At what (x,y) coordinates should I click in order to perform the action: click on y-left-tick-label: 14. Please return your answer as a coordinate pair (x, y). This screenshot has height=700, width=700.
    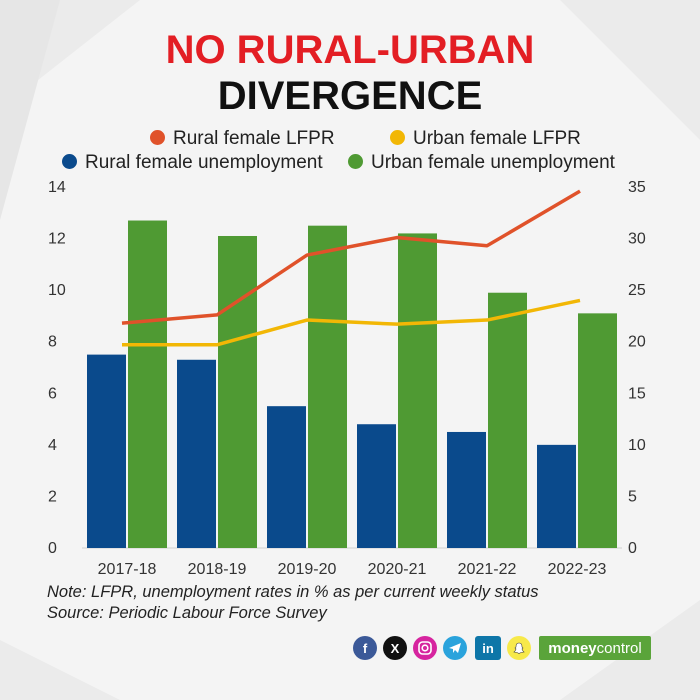
    Looking at the image, I should click on (57, 187).